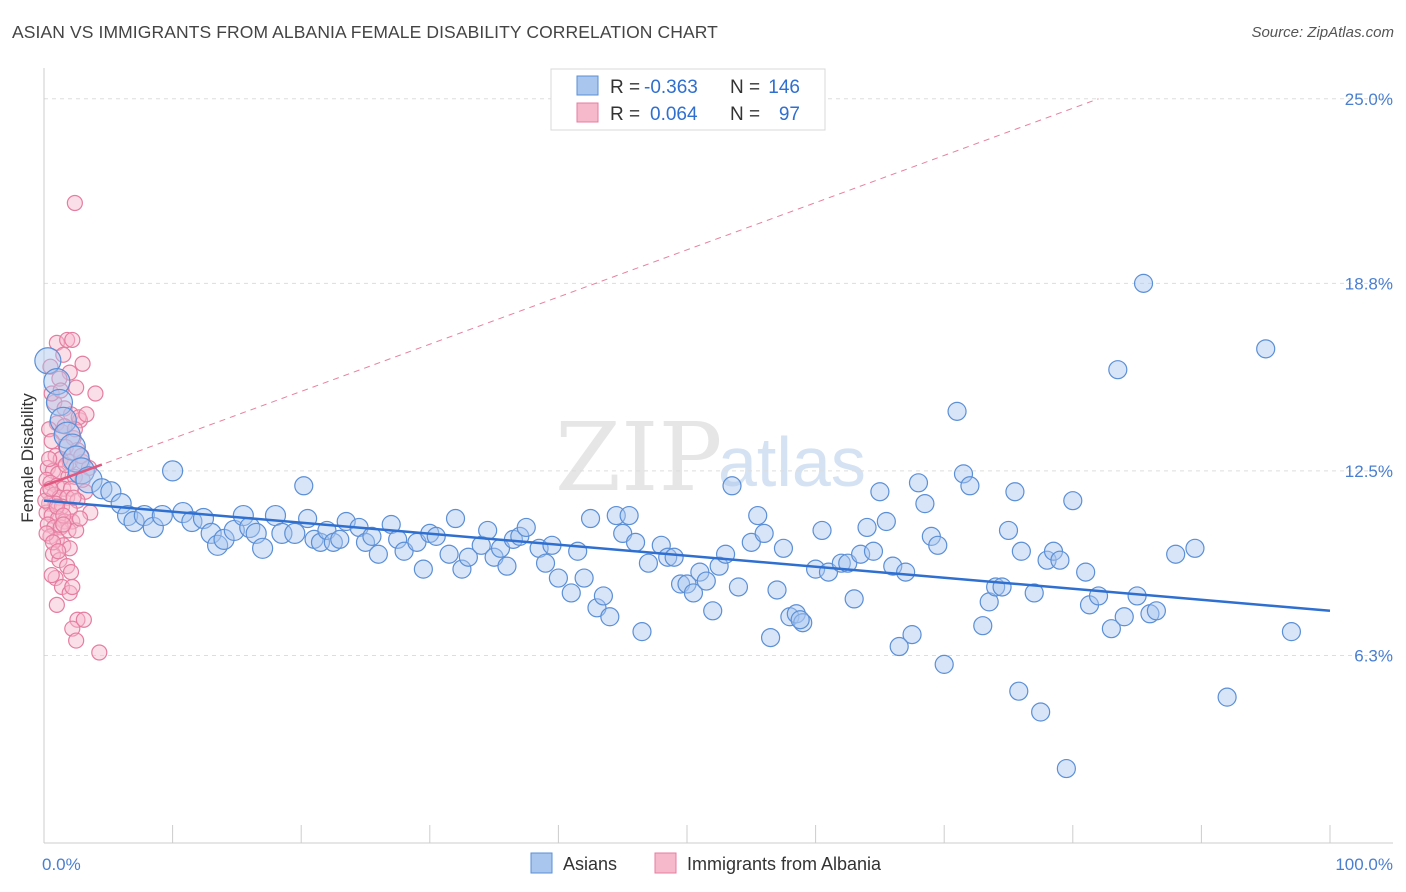 The image size is (1406, 892). Describe the element at coordinates (1369, 471) in the screenshot. I see `y-tick-label-1: 12.5%` at that location.